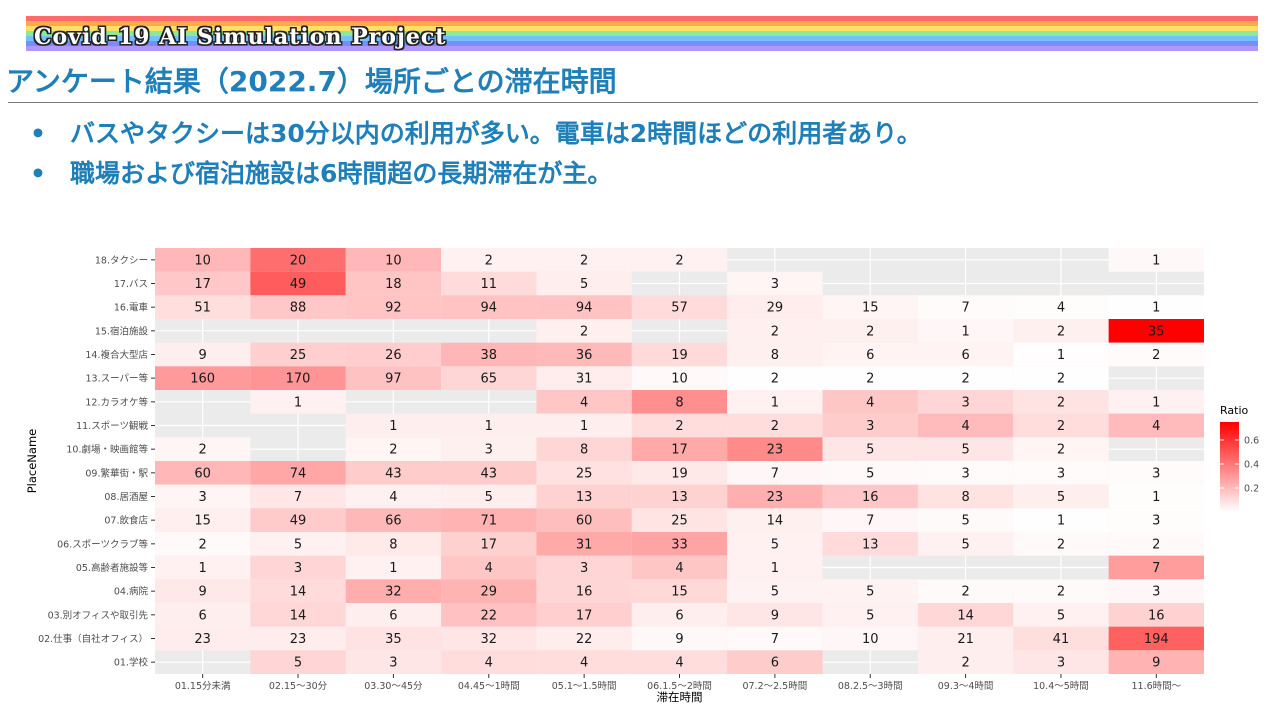 This screenshot has width=1280, height=720. What do you see at coordinates (1251, 489) in the screenshot?
I see `legend-tick-label: 0.2` at bounding box center [1251, 489].